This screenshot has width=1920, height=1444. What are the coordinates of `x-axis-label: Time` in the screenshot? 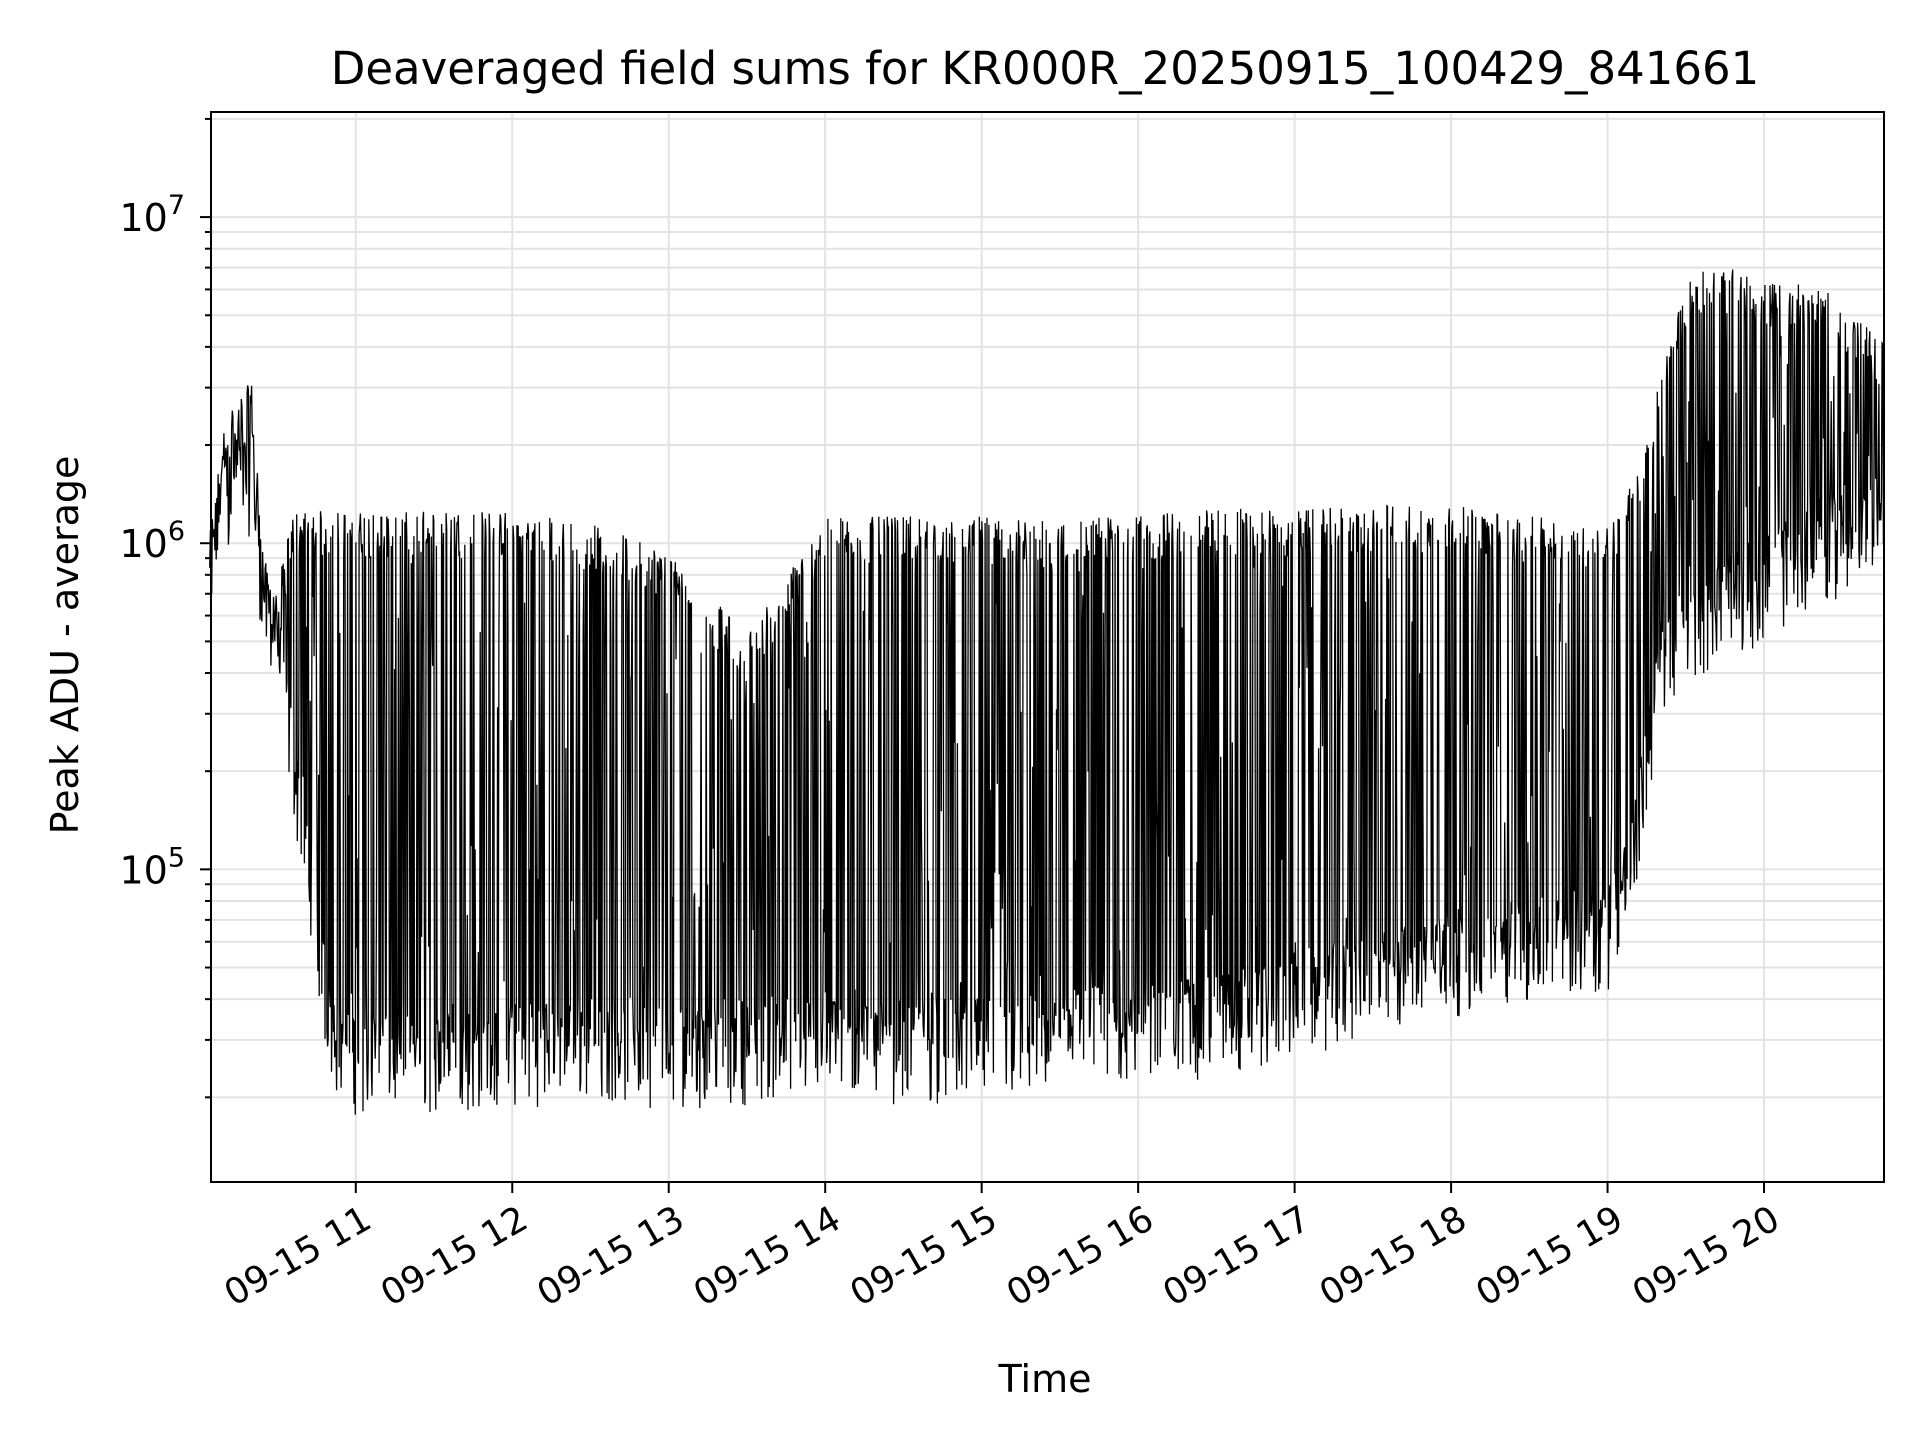 It's located at (1045, 1379).